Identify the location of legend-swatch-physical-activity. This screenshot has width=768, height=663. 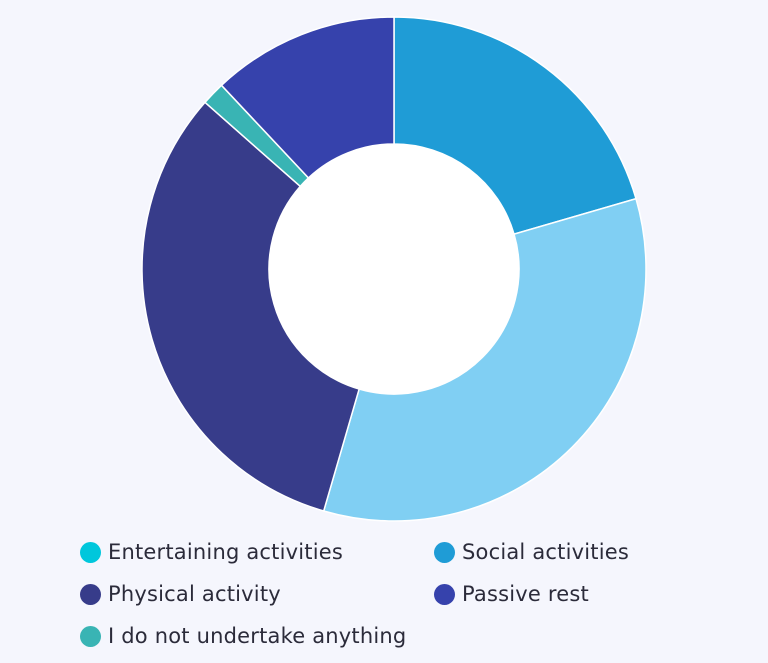
(90, 594).